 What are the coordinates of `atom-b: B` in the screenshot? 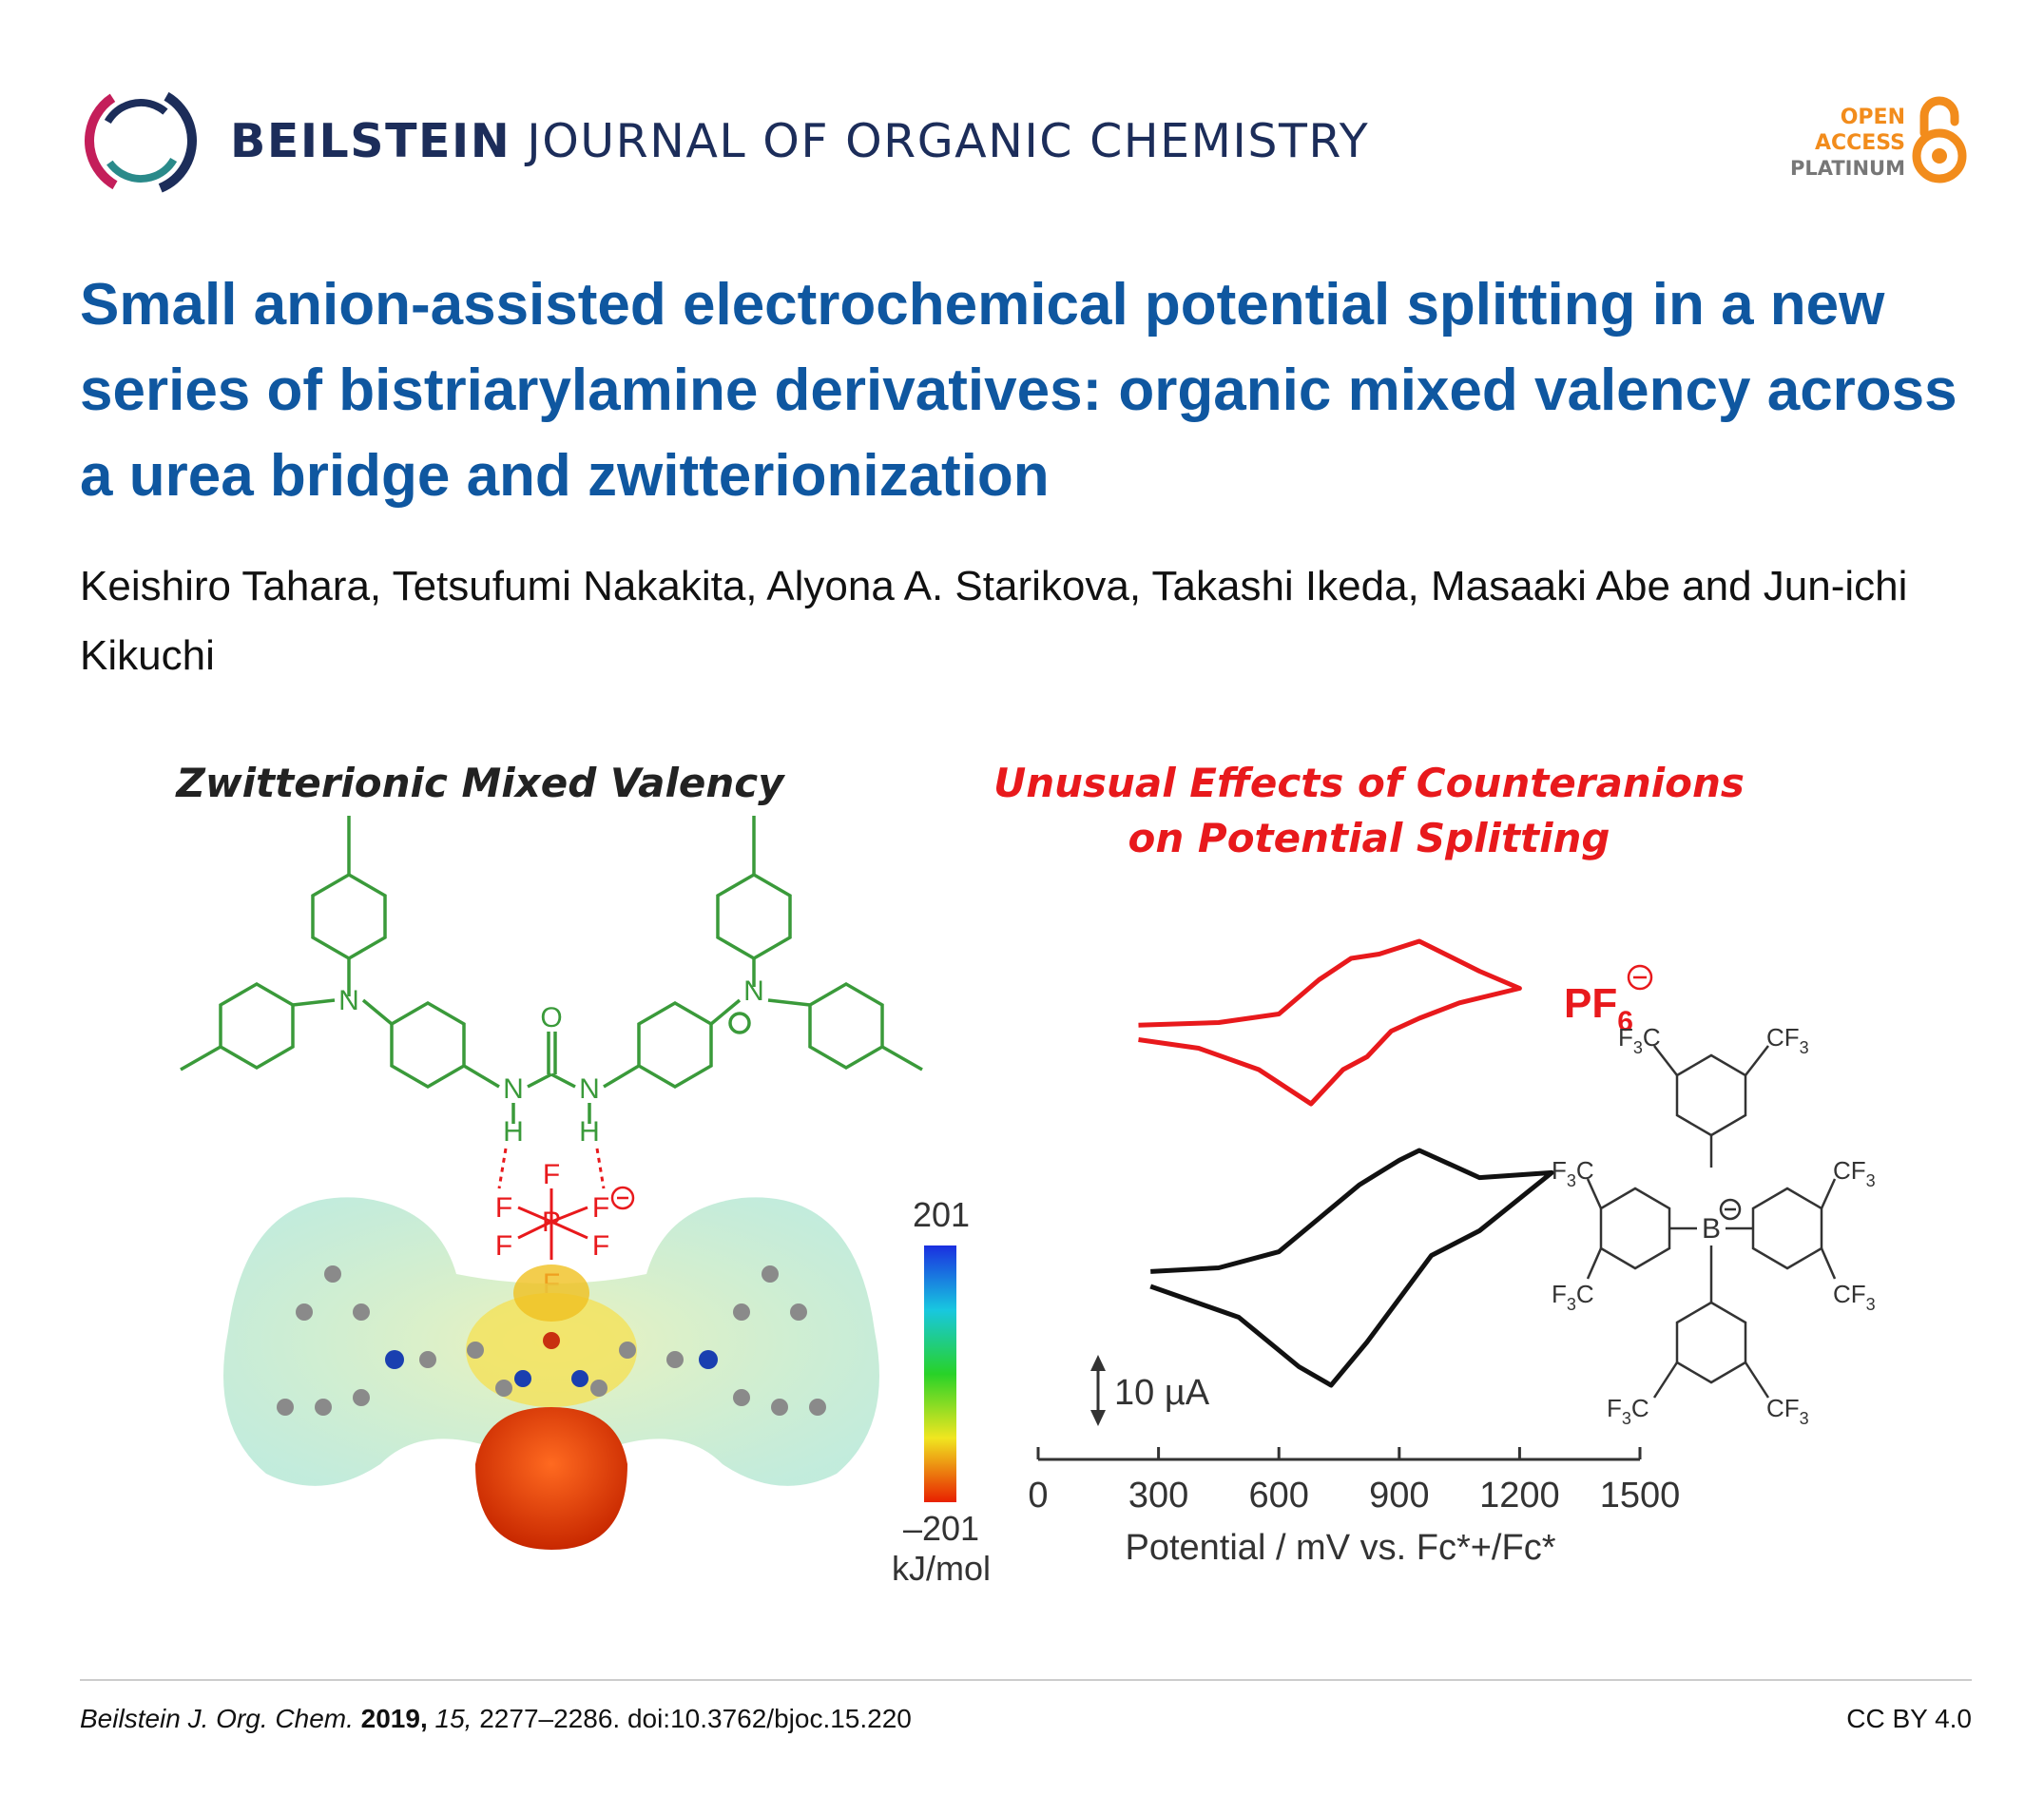 It's located at (1711, 1229).